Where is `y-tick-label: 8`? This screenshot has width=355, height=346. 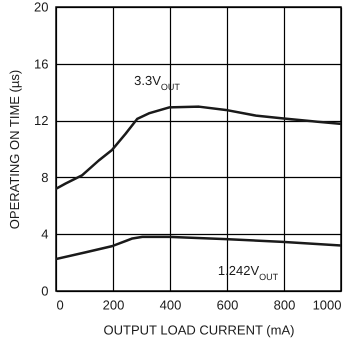
y-tick-label: 8 is located at coordinates (44, 177).